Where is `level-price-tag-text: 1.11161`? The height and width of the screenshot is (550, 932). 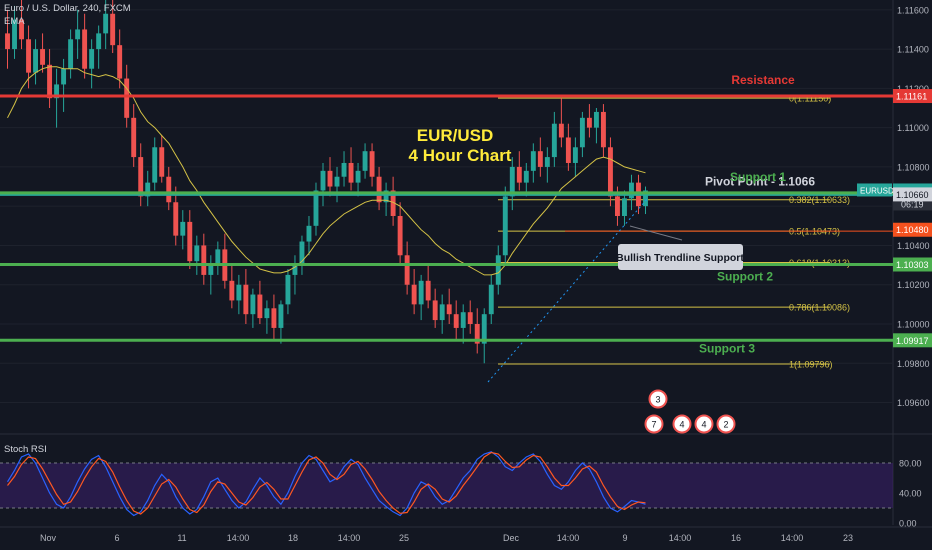
level-price-tag-text: 1.11161 is located at coordinates (911, 97).